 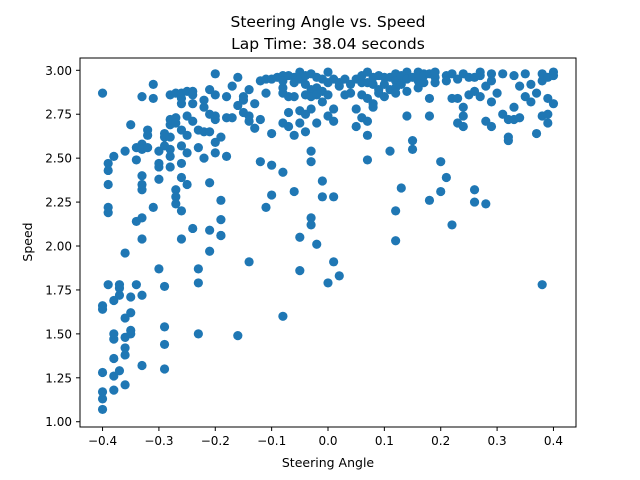 I want to click on y-tick-label: 2.25, so click(x=58, y=203).